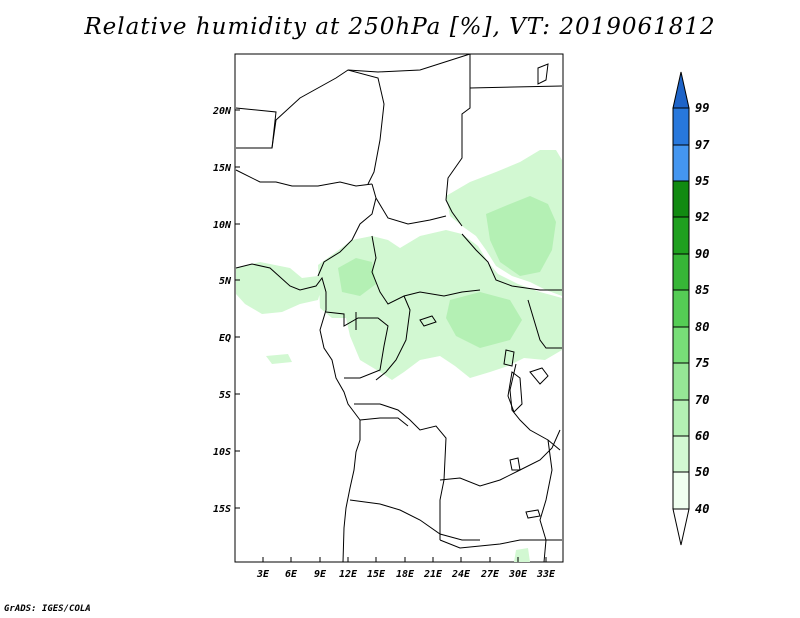  Describe the element at coordinates (320, 574) in the screenshot. I see `lon-label-9e: 9E` at that location.